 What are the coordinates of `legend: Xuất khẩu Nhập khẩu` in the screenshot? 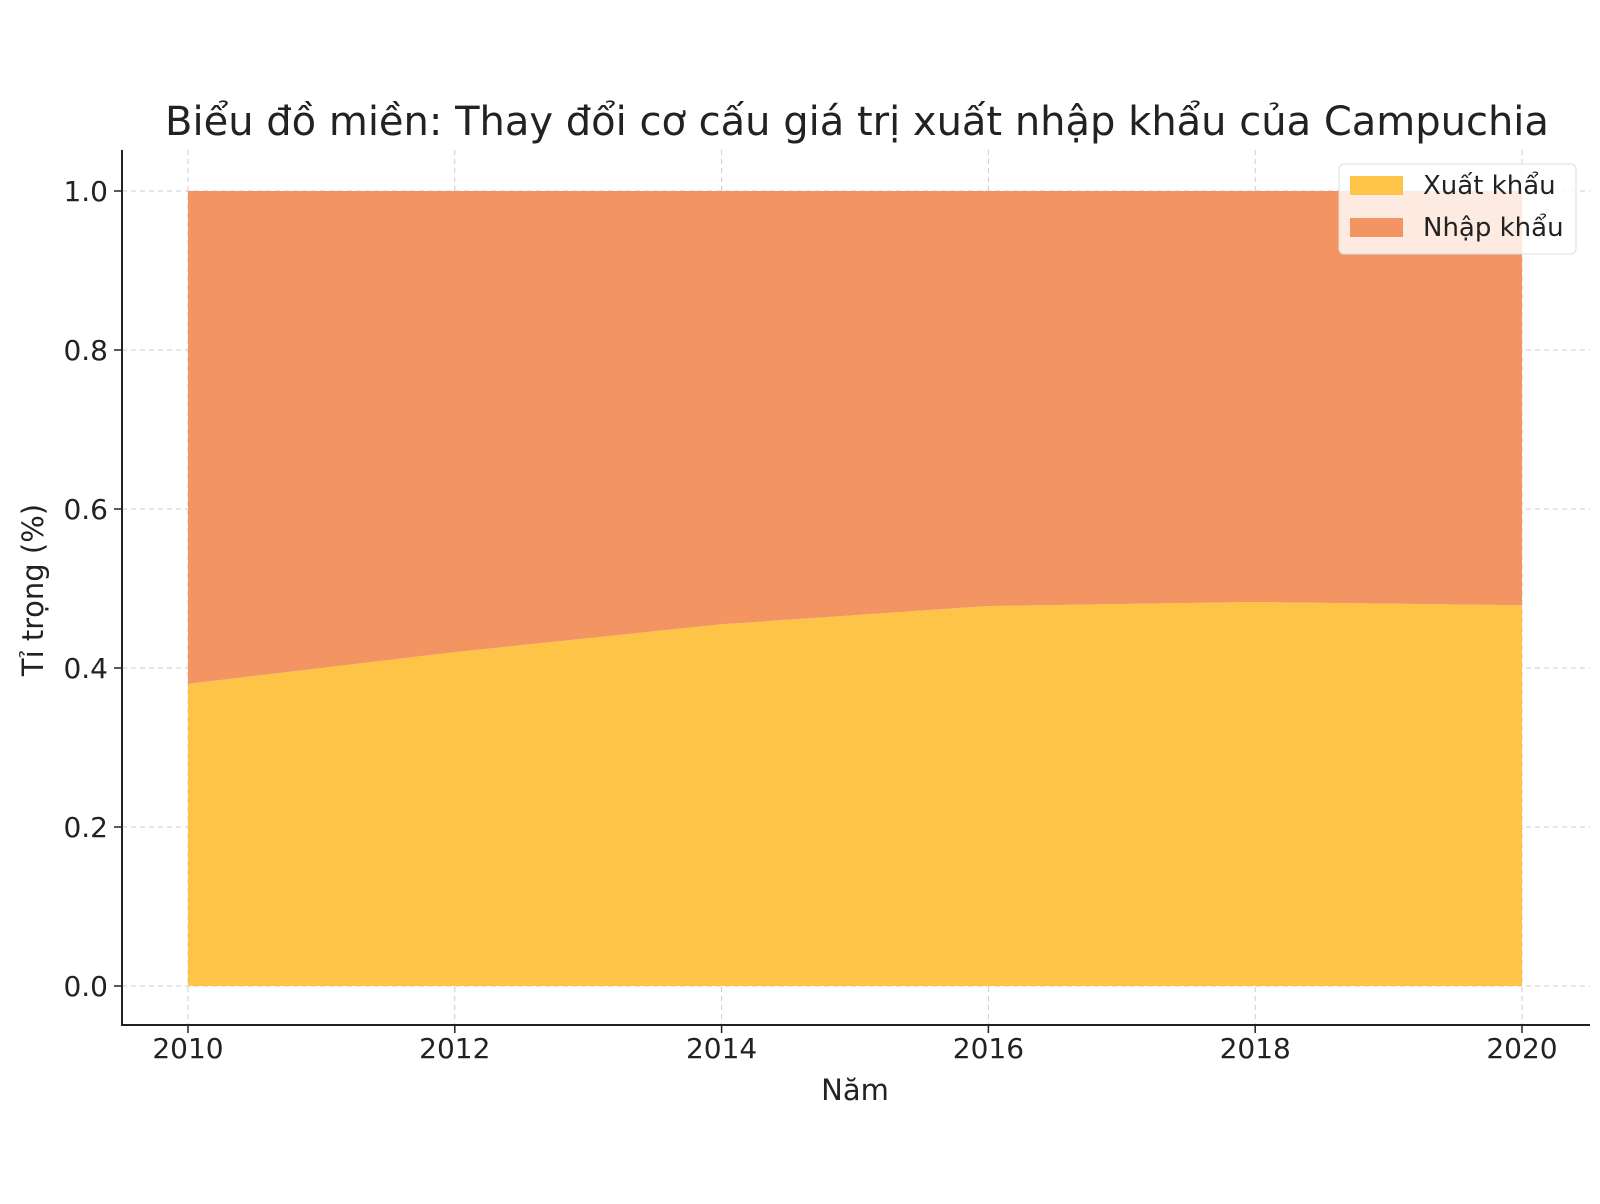 It's located at (1457, 209).